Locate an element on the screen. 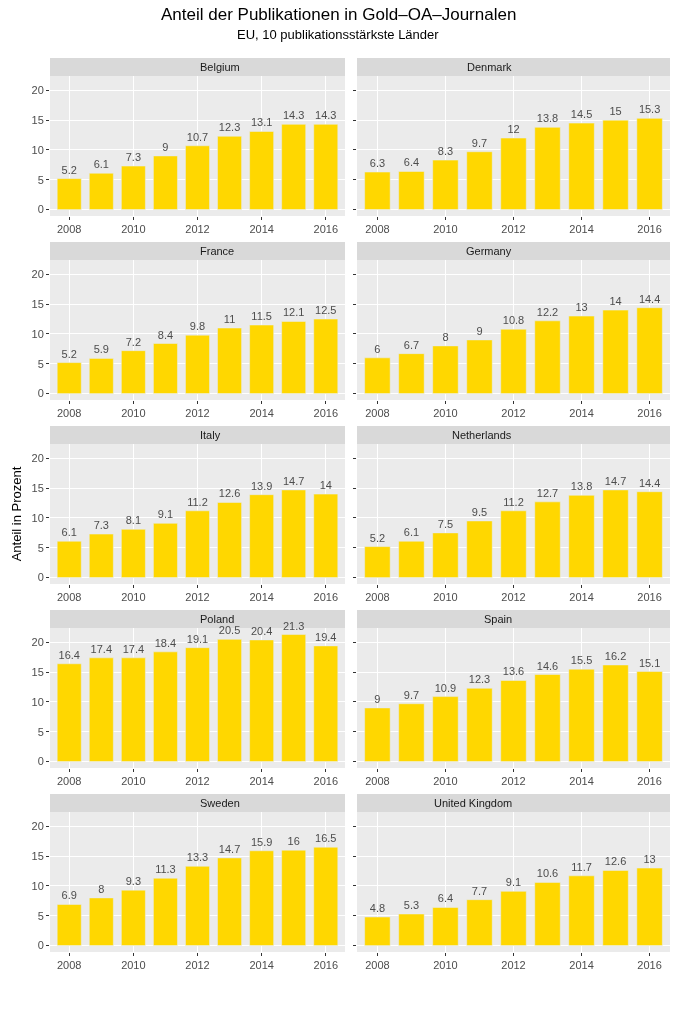  data-label: 7.3 is located at coordinates (101, 525).